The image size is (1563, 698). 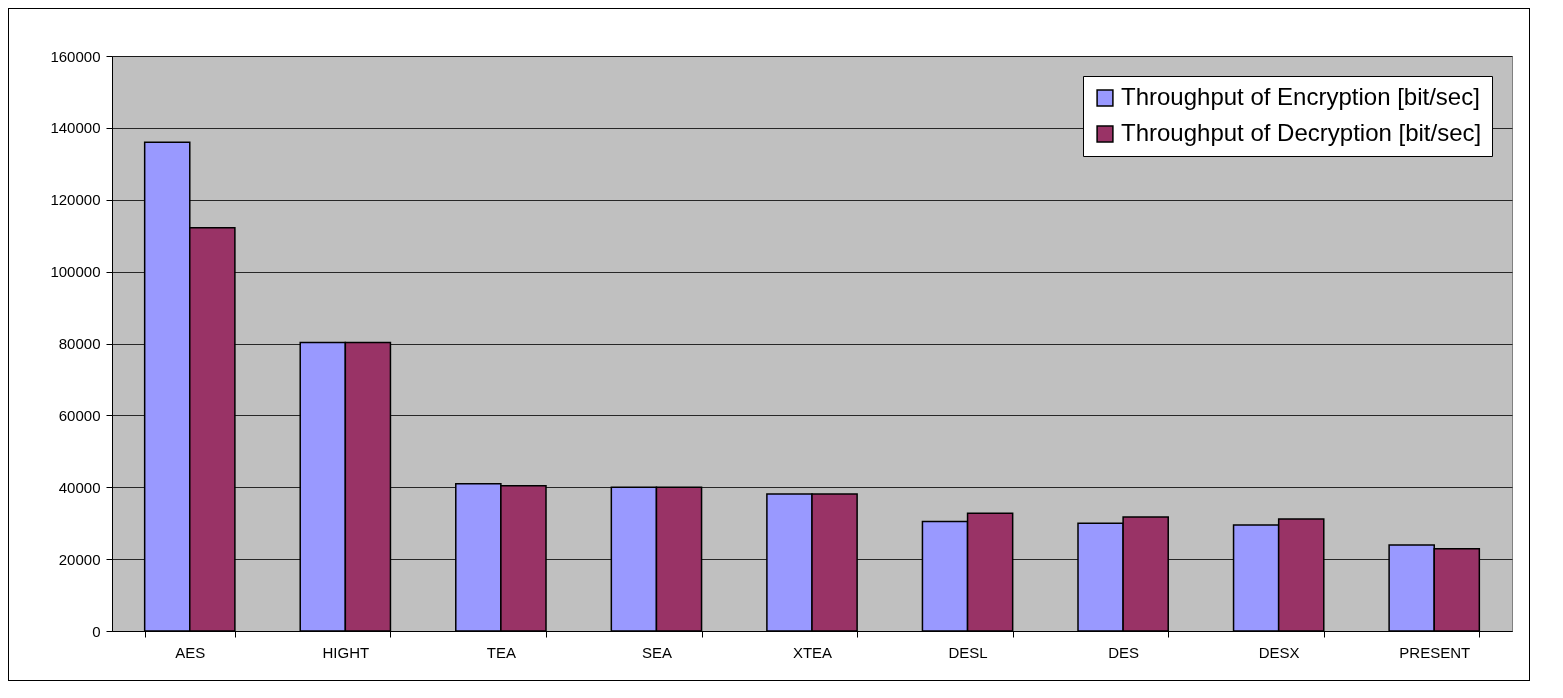 What do you see at coordinates (1124, 652) in the screenshot?
I see `x-tick-label: DES` at bounding box center [1124, 652].